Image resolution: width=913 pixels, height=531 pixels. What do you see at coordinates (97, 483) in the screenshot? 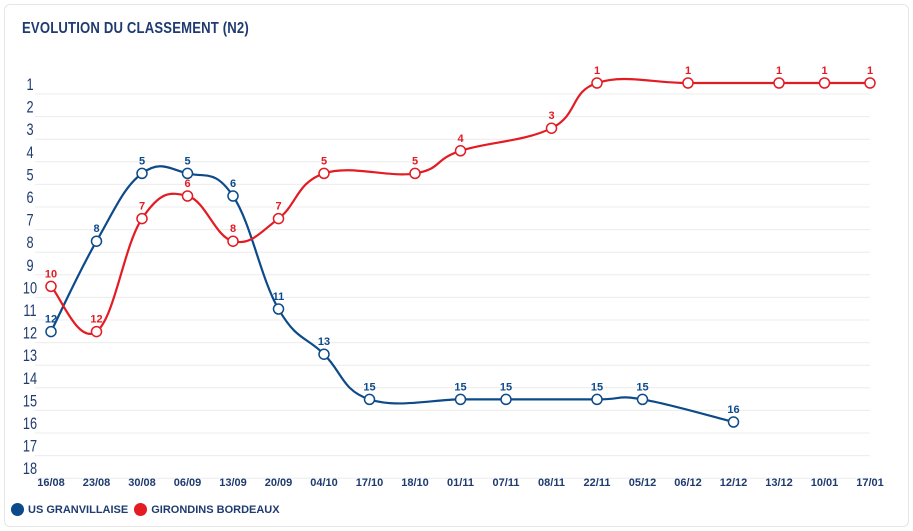
I see `x-tick-label: 23/08` at bounding box center [97, 483].